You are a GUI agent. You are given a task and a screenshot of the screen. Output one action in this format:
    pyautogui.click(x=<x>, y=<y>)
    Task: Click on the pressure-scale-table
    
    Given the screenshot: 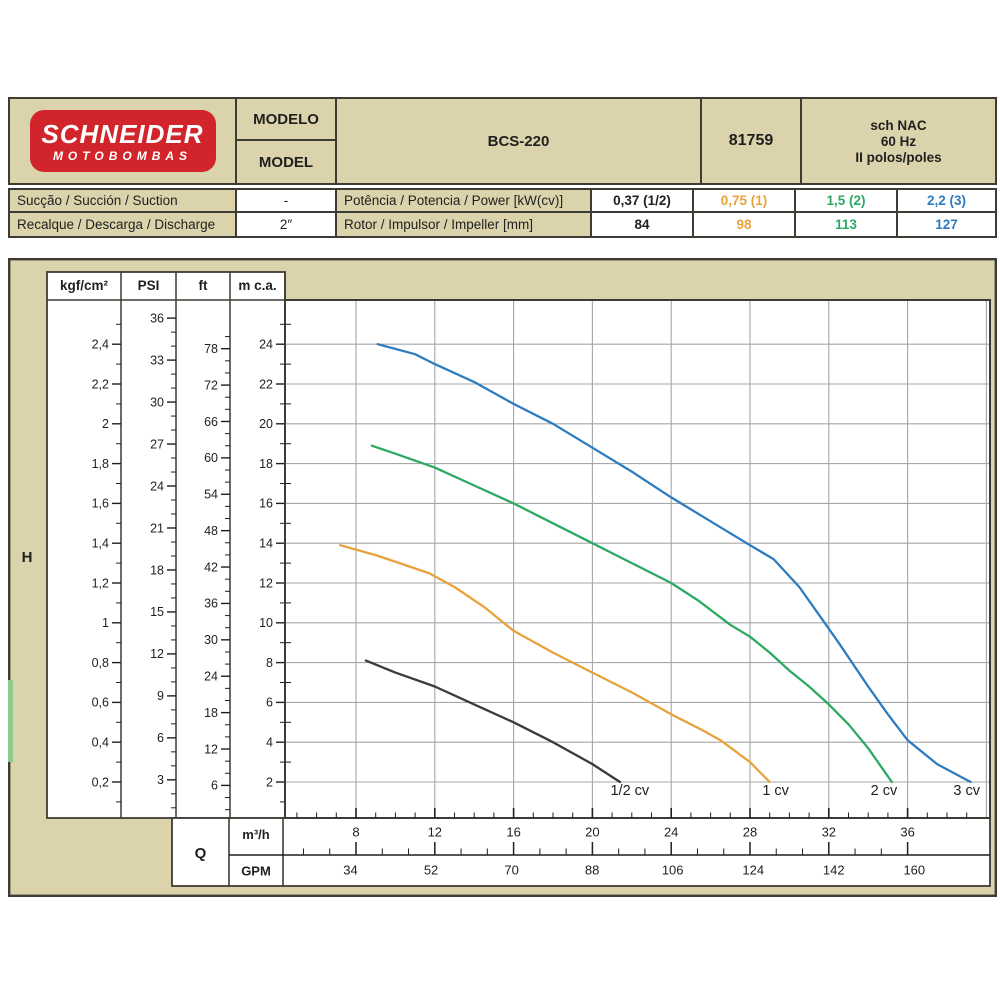 What is the action you would take?
    pyautogui.click(x=166, y=545)
    